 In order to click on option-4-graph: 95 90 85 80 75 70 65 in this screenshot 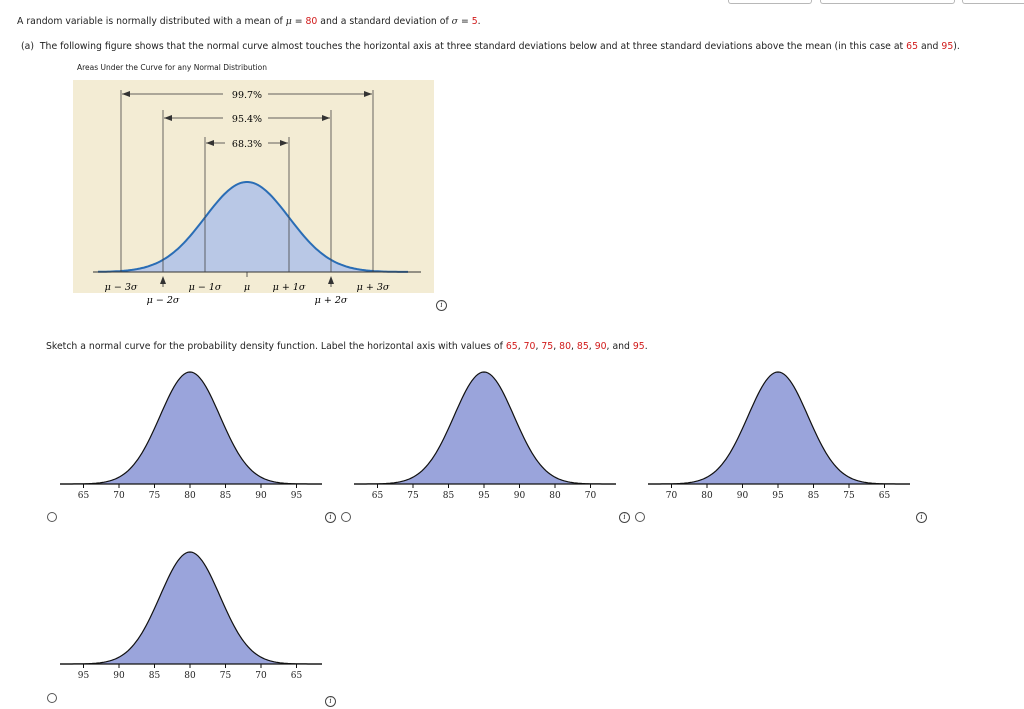, I will do `click(191, 616)`.